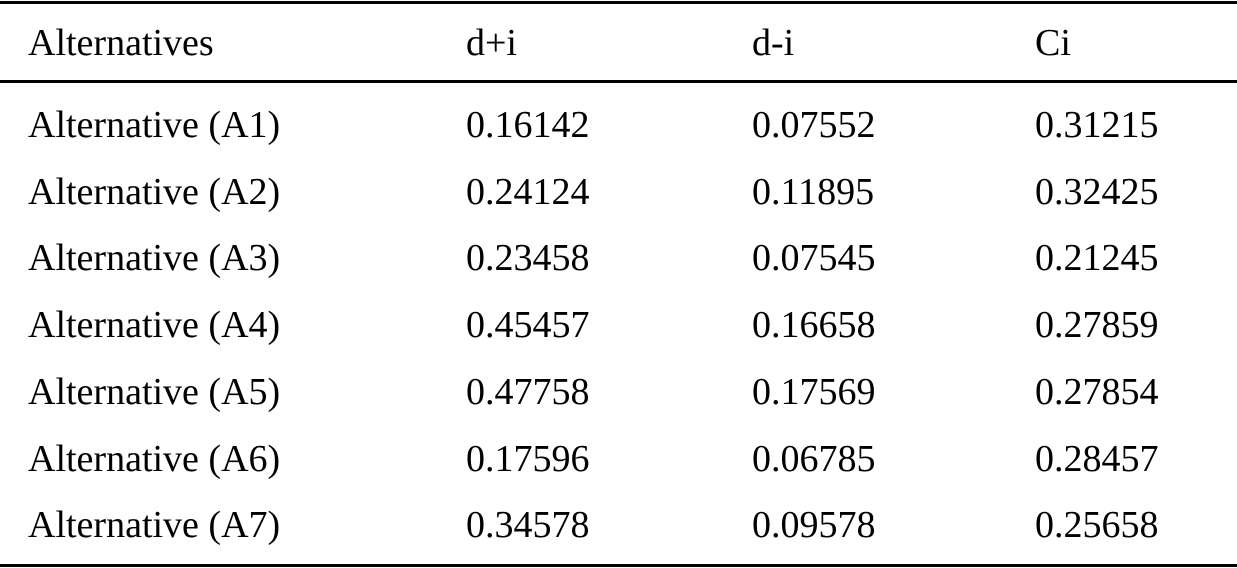 The image size is (1237, 568). Describe the element at coordinates (814, 258) in the screenshot. I see `table-cell: 0.07545` at that location.